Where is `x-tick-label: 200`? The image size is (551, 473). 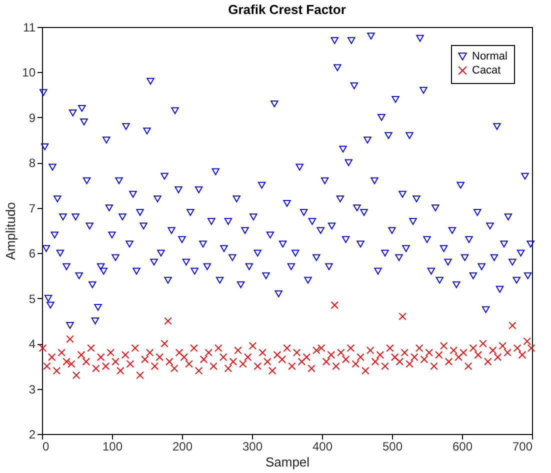 x-tick-label: 200 is located at coordinates (182, 447).